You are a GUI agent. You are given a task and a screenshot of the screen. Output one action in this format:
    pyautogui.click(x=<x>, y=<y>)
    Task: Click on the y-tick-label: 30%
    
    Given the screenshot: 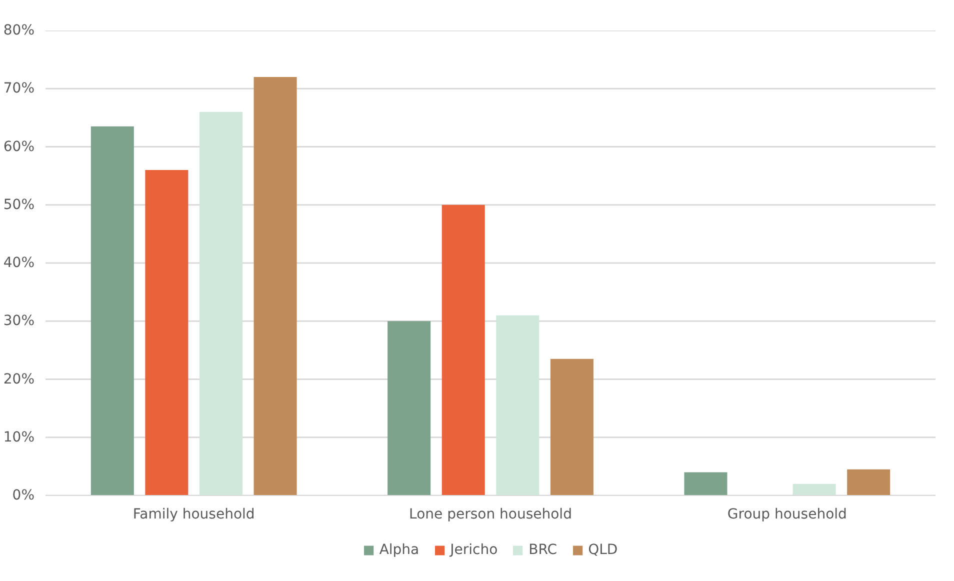 What is the action you would take?
    pyautogui.click(x=19, y=321)
    